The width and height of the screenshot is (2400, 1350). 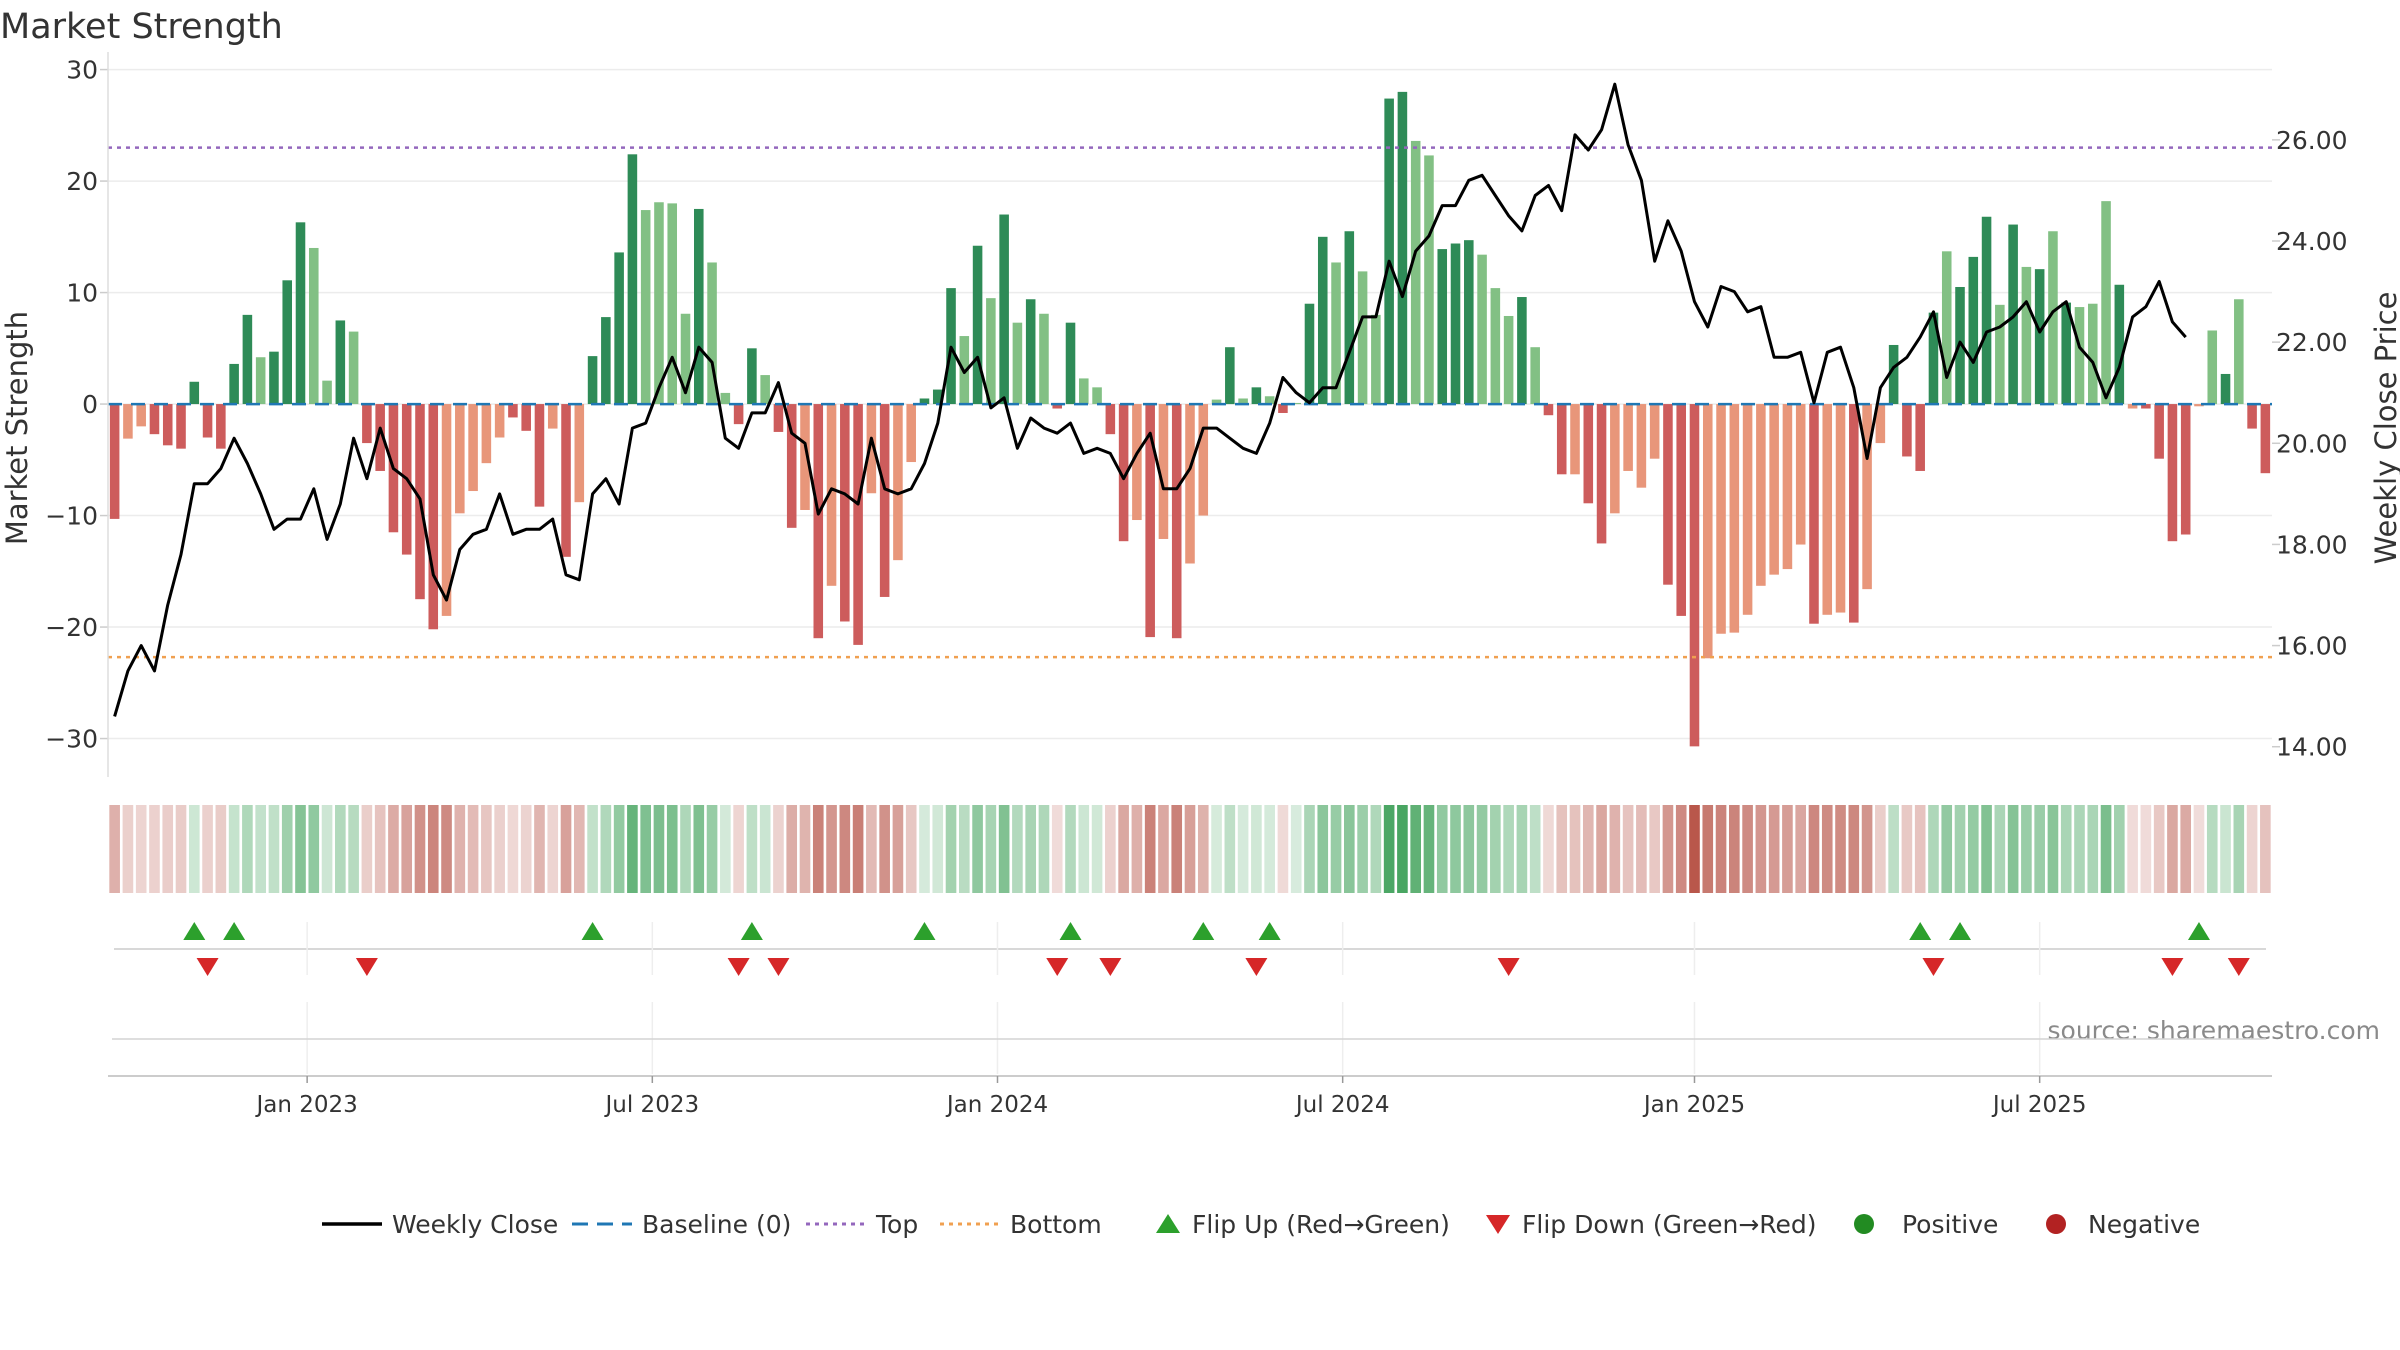 I want to click on y-tick-label: −30, so click(x=71, y=739).